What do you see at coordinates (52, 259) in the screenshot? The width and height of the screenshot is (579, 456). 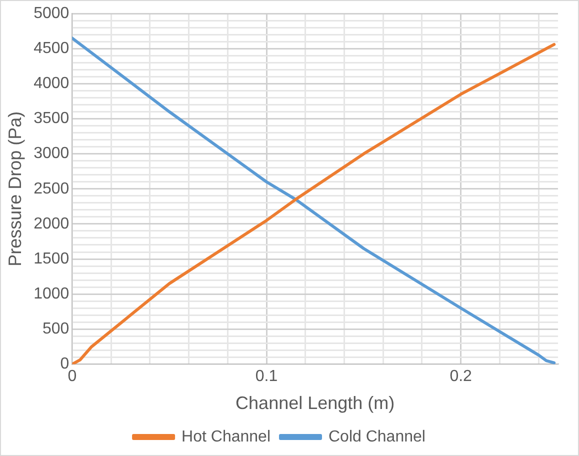 I see `y-tick-label: 1500` at bounding box center [52, 259].